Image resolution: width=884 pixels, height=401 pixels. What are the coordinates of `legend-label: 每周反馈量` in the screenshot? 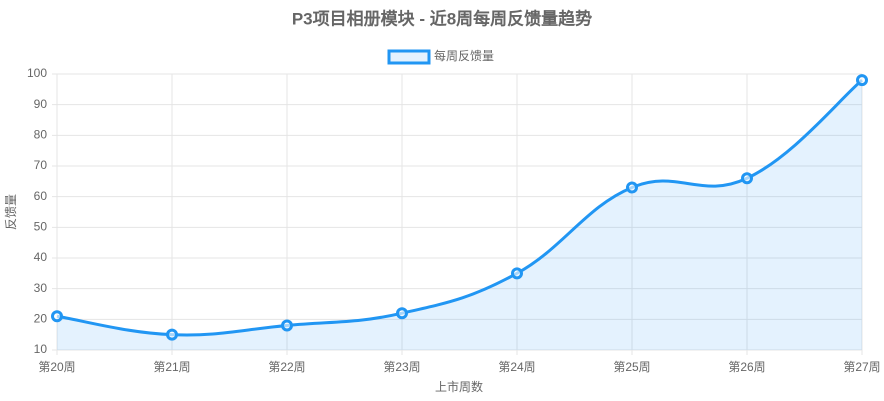 It's located at (464, 55).